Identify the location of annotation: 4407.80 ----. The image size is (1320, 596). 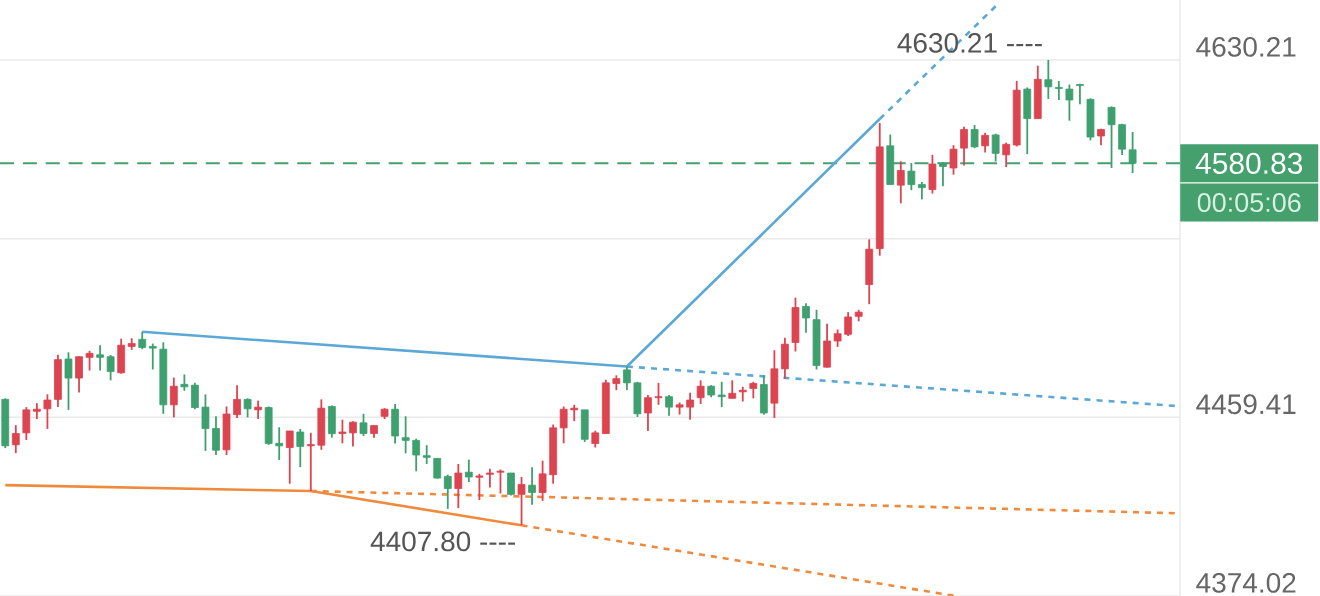
(443, 541).